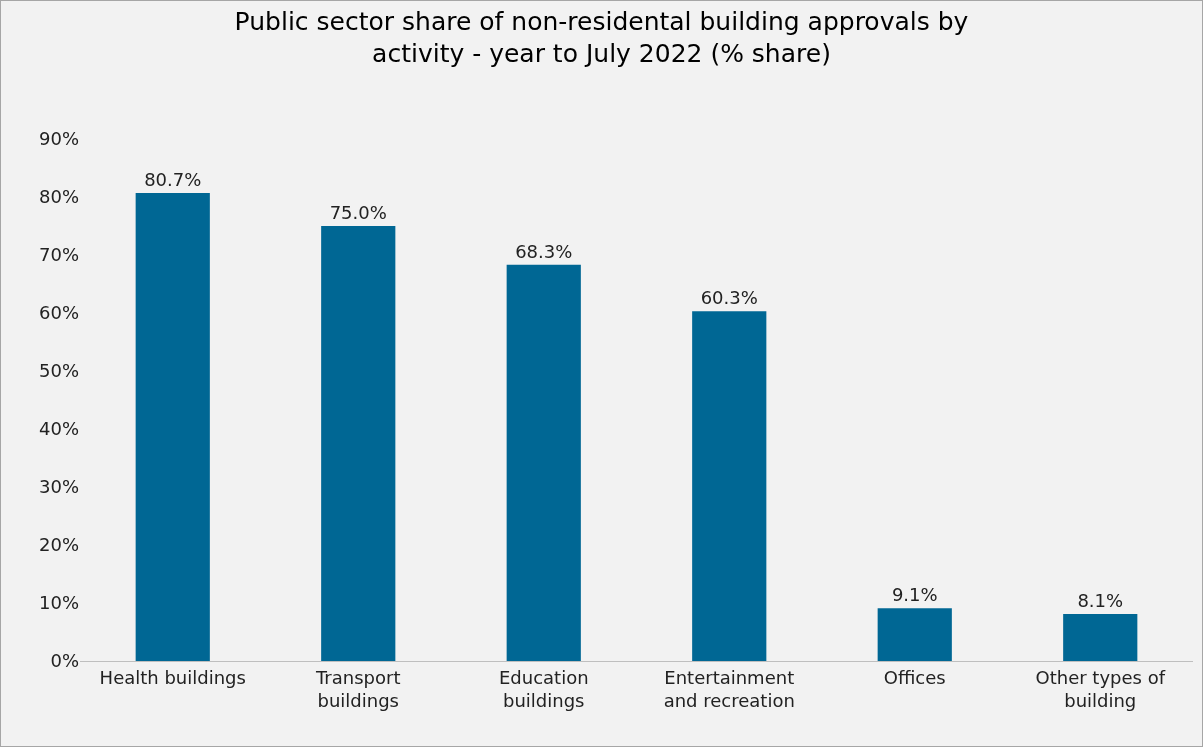 The height and width of the screenshot is (747, 1203). I want to click on data-label: 60.3%, so click(729, 298).